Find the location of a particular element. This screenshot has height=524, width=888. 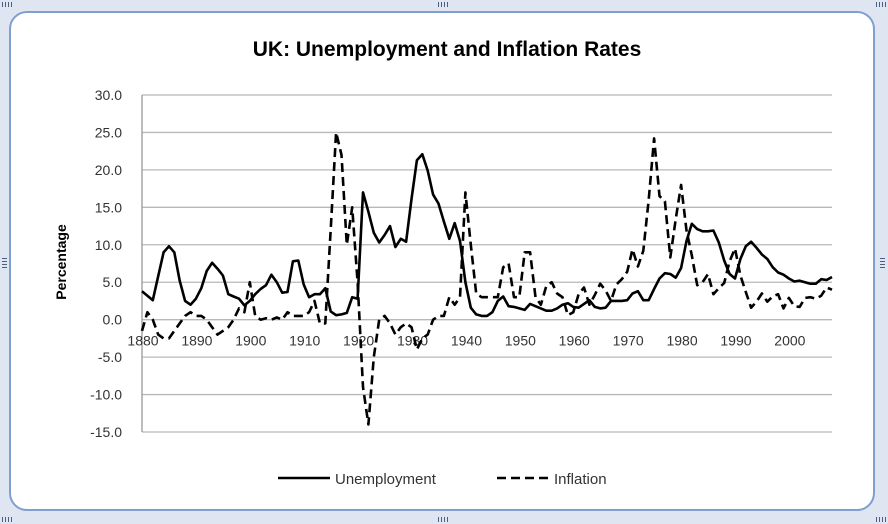

y-tick-label: 30.0 is located at coordinates (108, 95).